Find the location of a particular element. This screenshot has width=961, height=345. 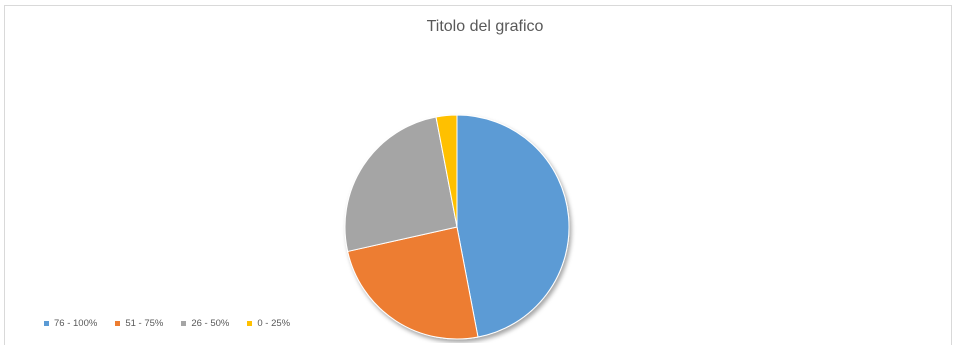

legend-item-51-75: 51 - 75% is located at coordinates (139, 323).